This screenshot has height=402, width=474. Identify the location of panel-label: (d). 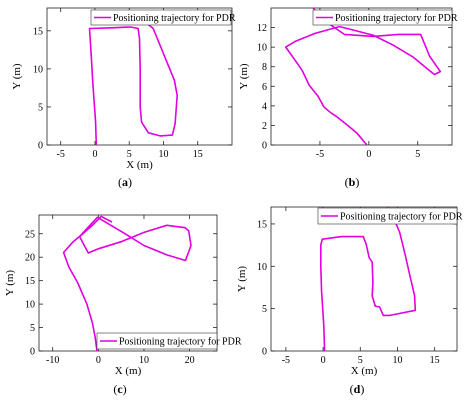
(357, 389).